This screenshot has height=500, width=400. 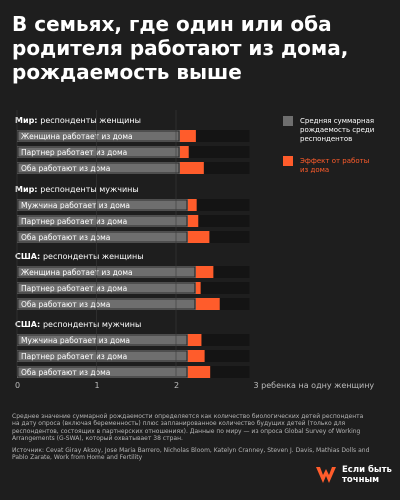 What do you see at coordinates (77, 189) in the screenshot?
I see `group-header: Мир: респонденты мужчины` at bounding box center [77, 189].